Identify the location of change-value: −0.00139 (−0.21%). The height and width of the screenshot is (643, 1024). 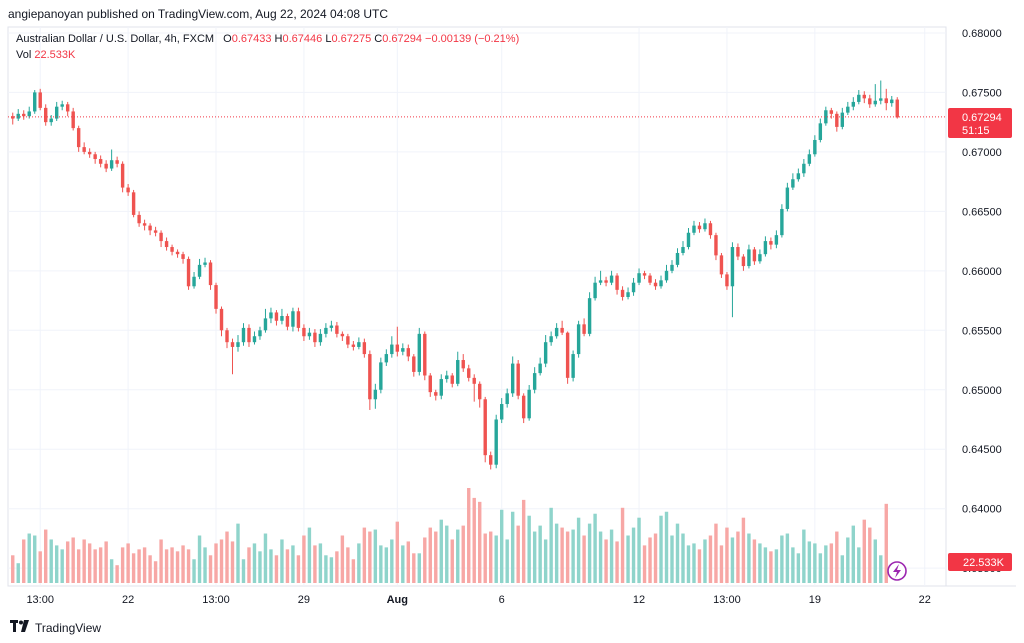
(472, 39).